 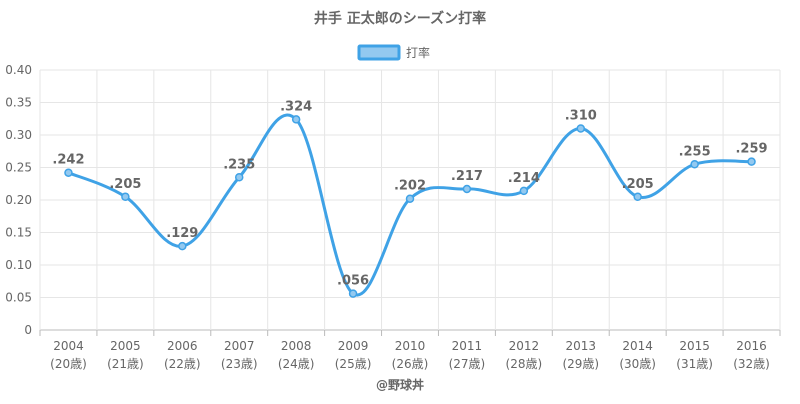 I want to click on x-tick-label: 2008, so click(x=296, y=346).